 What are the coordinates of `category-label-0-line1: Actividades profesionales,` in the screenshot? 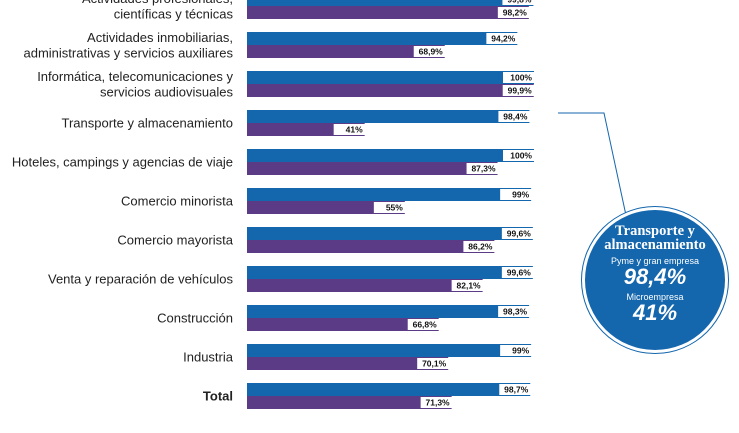 It's located at (157, 3).